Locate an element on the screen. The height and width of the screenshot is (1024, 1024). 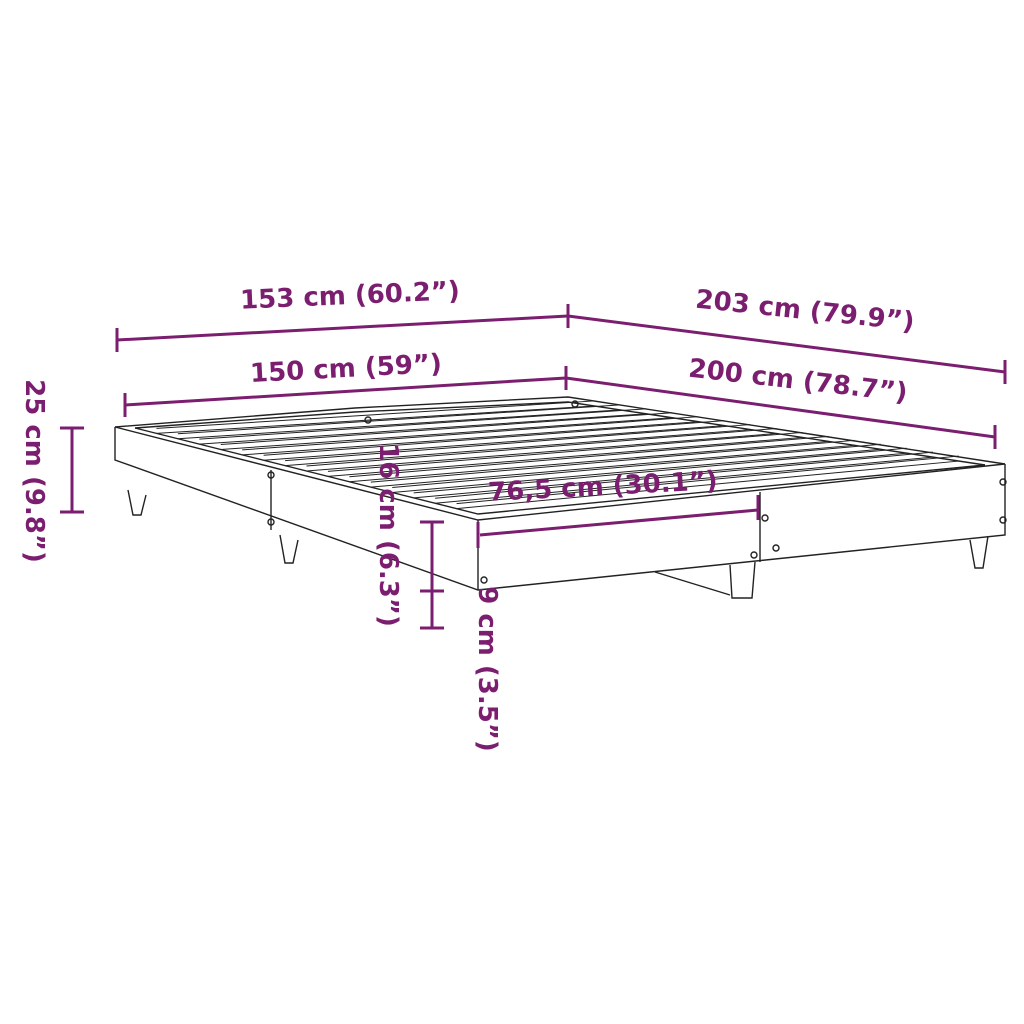
bed-slats is located at coordinates (557, 455).